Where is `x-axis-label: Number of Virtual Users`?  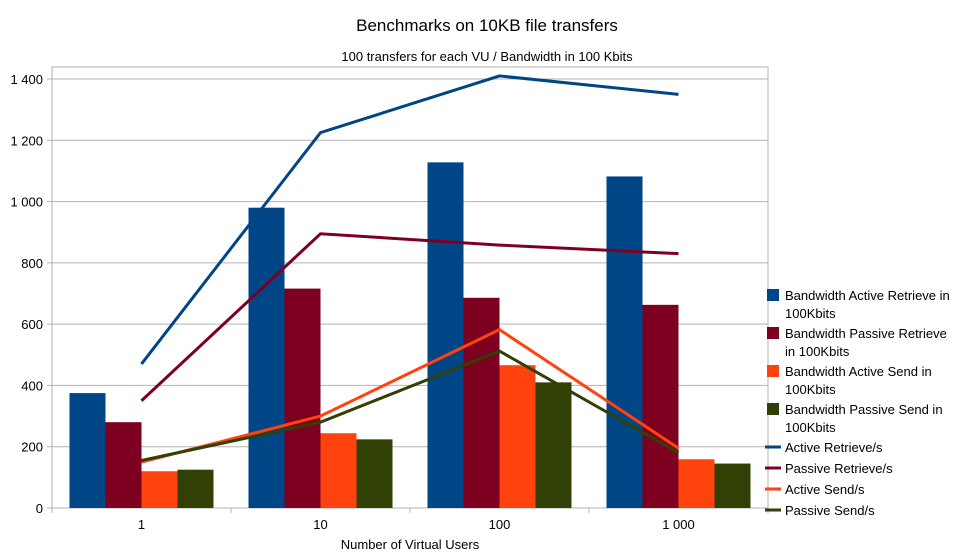
x-axis-label: Number of Virtual Users is located at coordinates (410, 544).